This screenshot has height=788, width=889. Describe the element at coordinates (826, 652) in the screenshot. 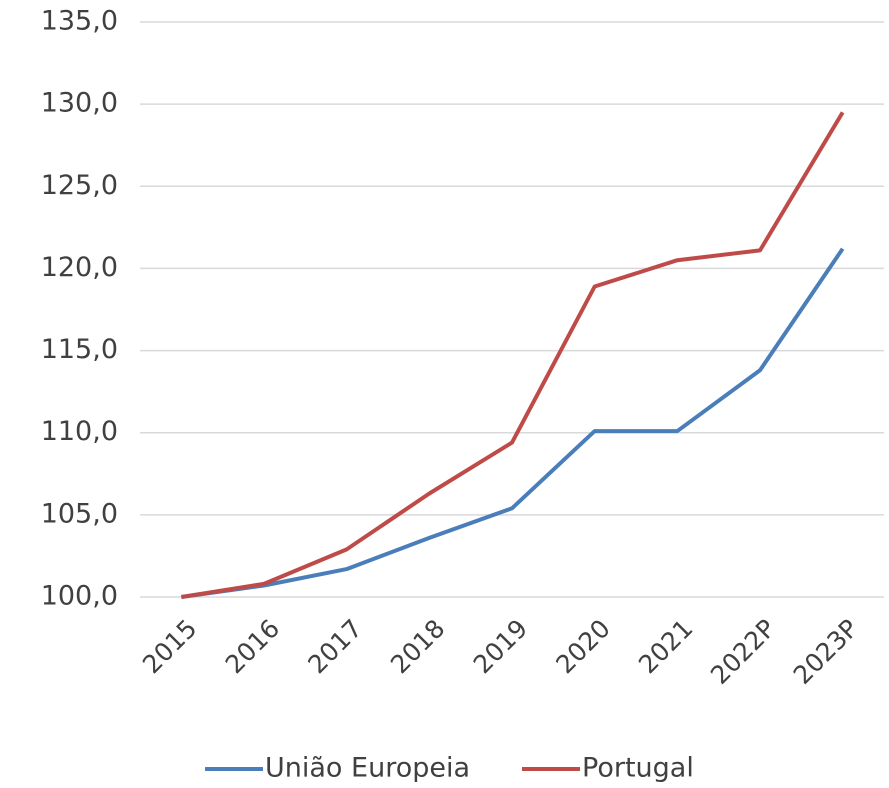

I see `x-tick-label: 2023P` at that location.